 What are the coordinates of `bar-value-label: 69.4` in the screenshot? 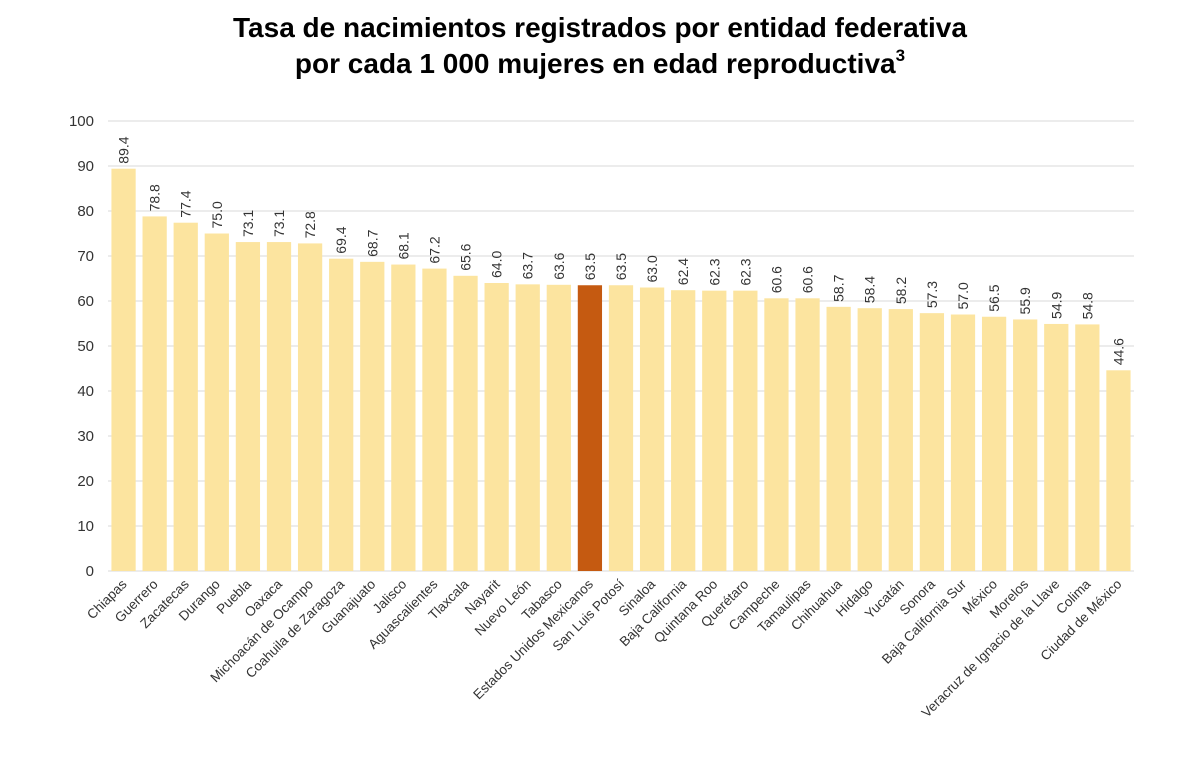 It's located at (341, 239).